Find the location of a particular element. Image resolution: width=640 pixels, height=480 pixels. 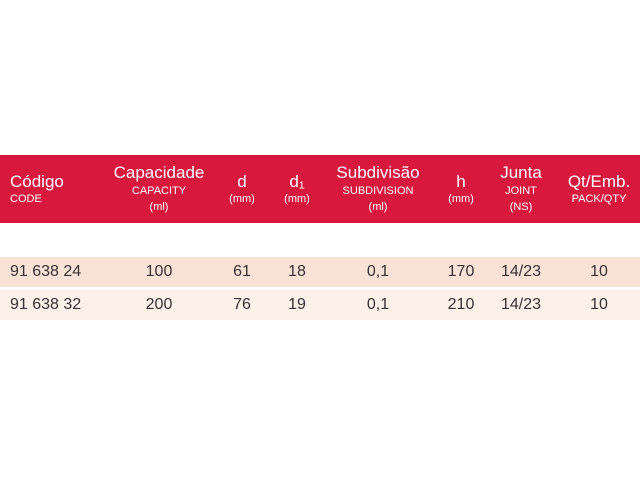

cell-d: 76 is located at coordinates (242, 304).